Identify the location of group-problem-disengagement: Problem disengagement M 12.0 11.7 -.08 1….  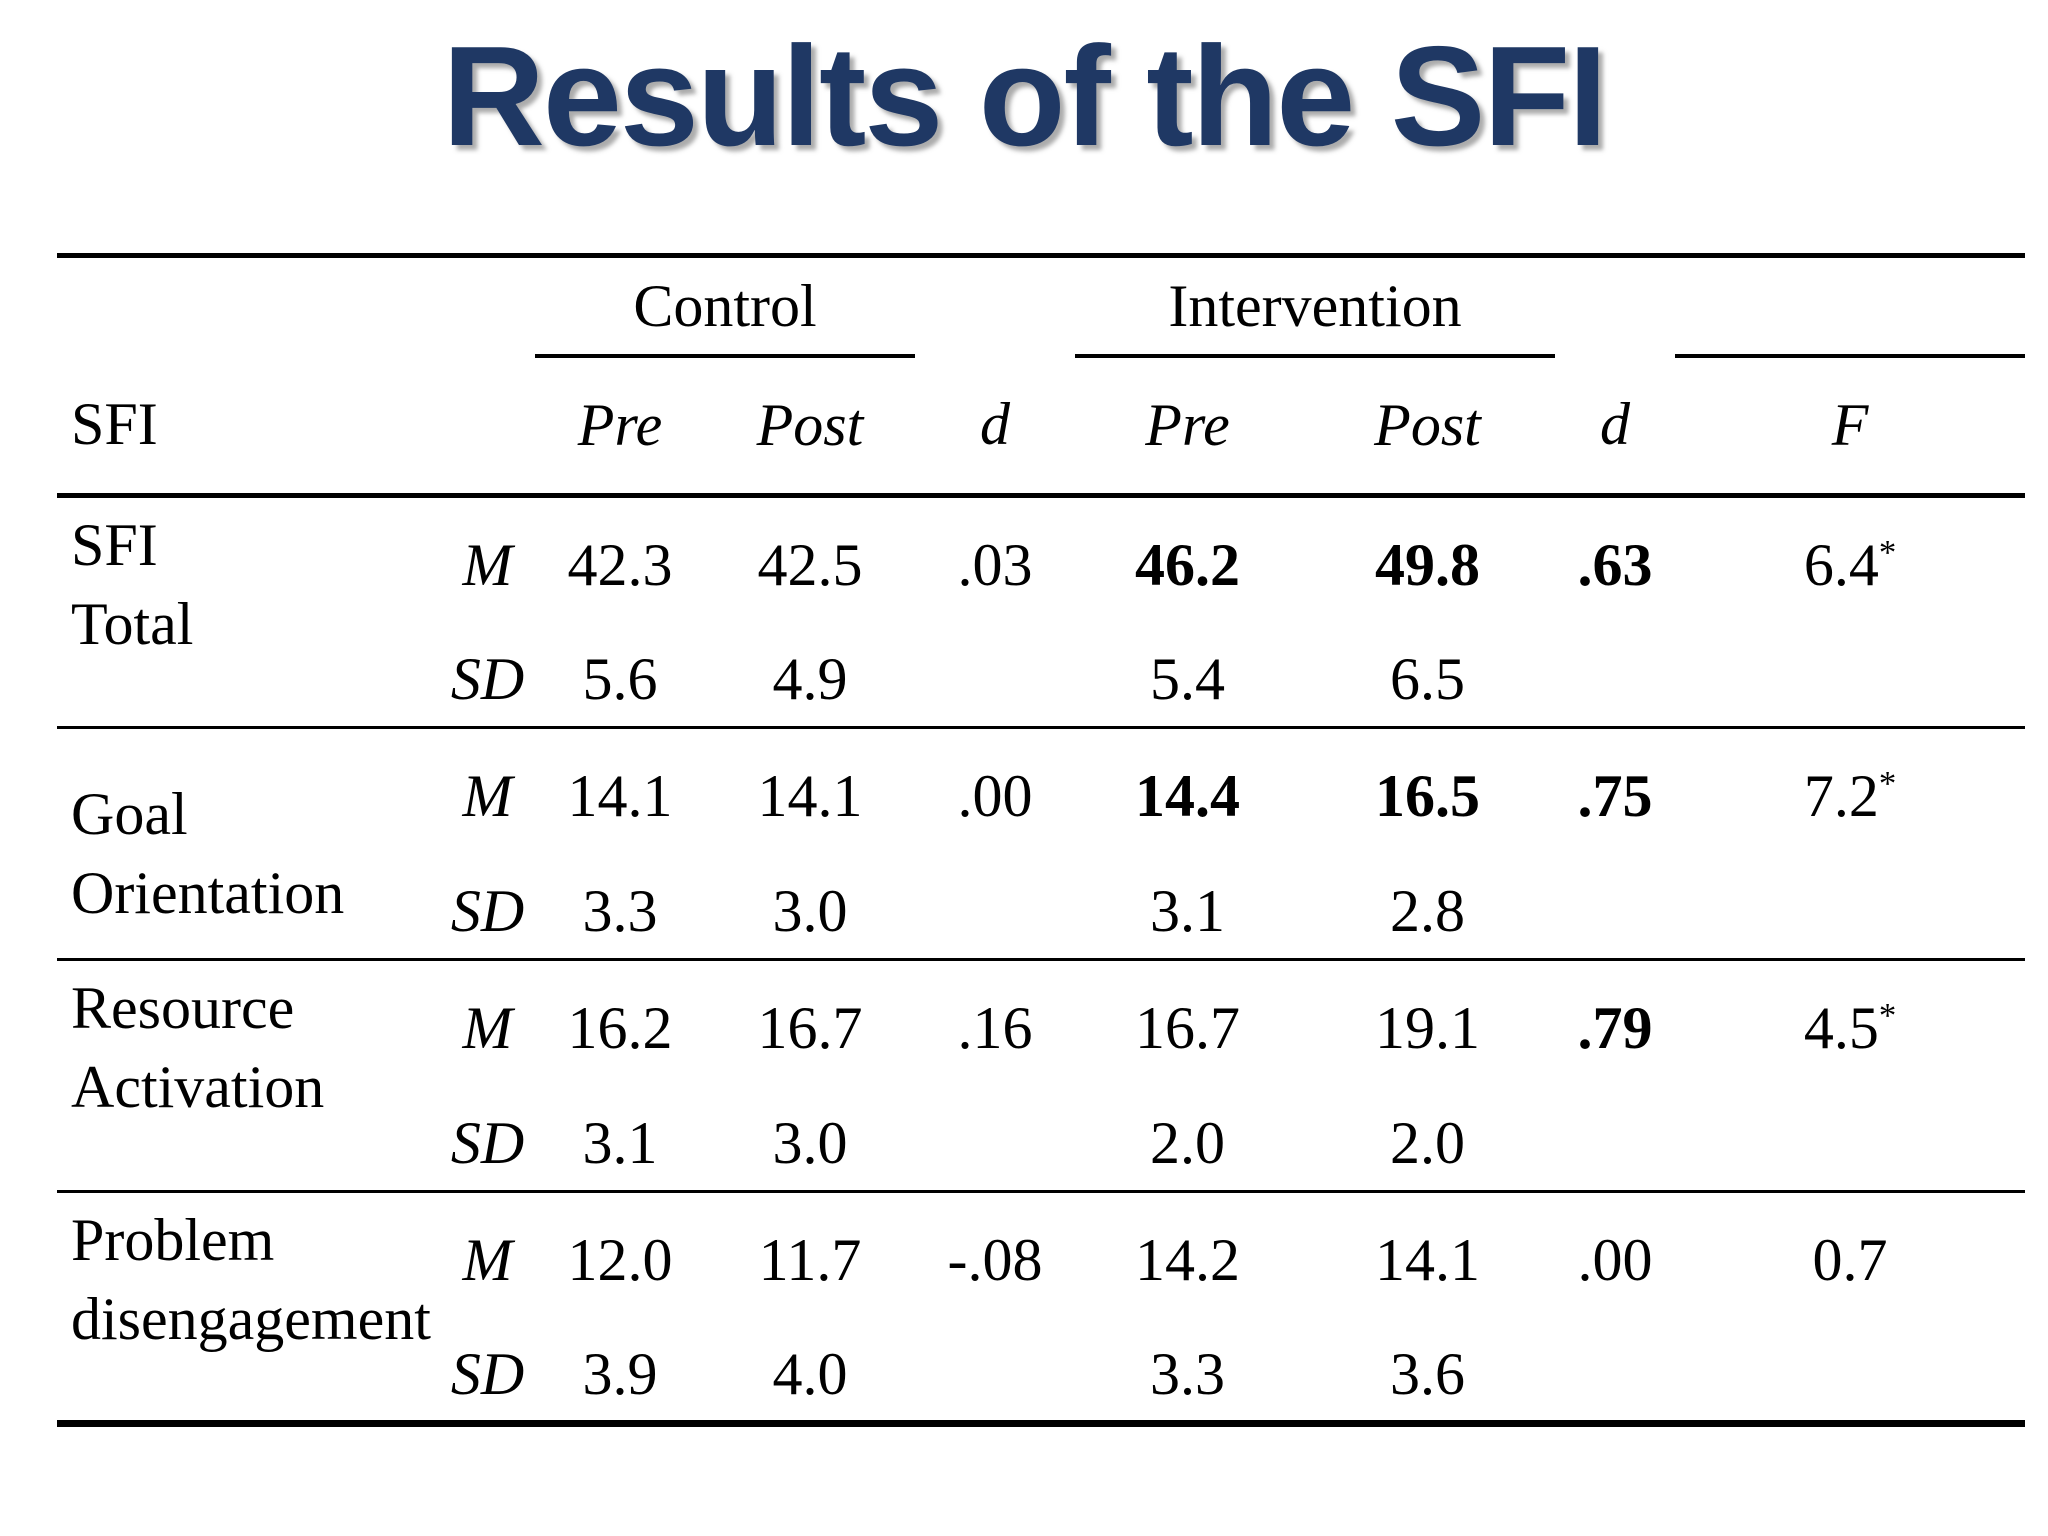
(1041, 1307).